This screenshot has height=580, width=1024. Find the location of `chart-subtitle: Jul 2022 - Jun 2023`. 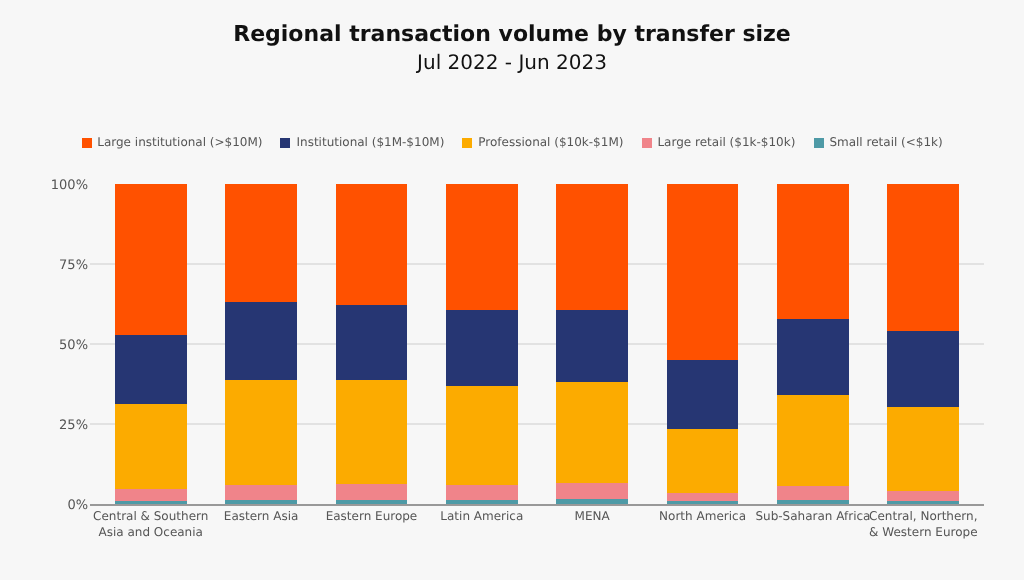

chart-subtitle: Jul 2022 - Jun 2023 is located at coordinates (511, 64).